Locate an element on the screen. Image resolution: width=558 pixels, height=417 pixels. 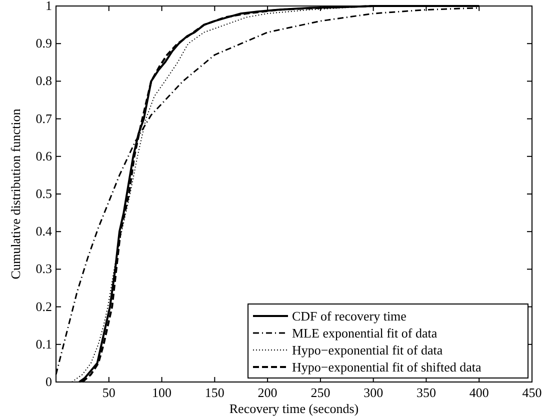
x-tick-label: 200 is located at coordinates (268, 392).